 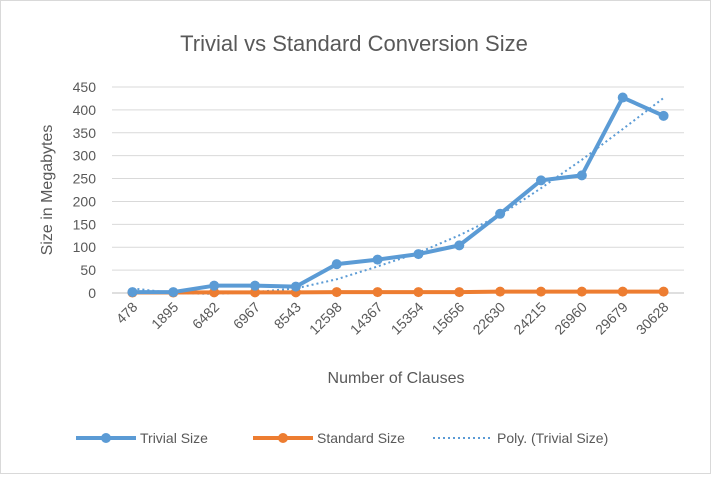 What do you see at coordinates (396, 378) in the screenshot?
I see `x-axis-title: Number of Clauses` at bounding box center [396, 378].